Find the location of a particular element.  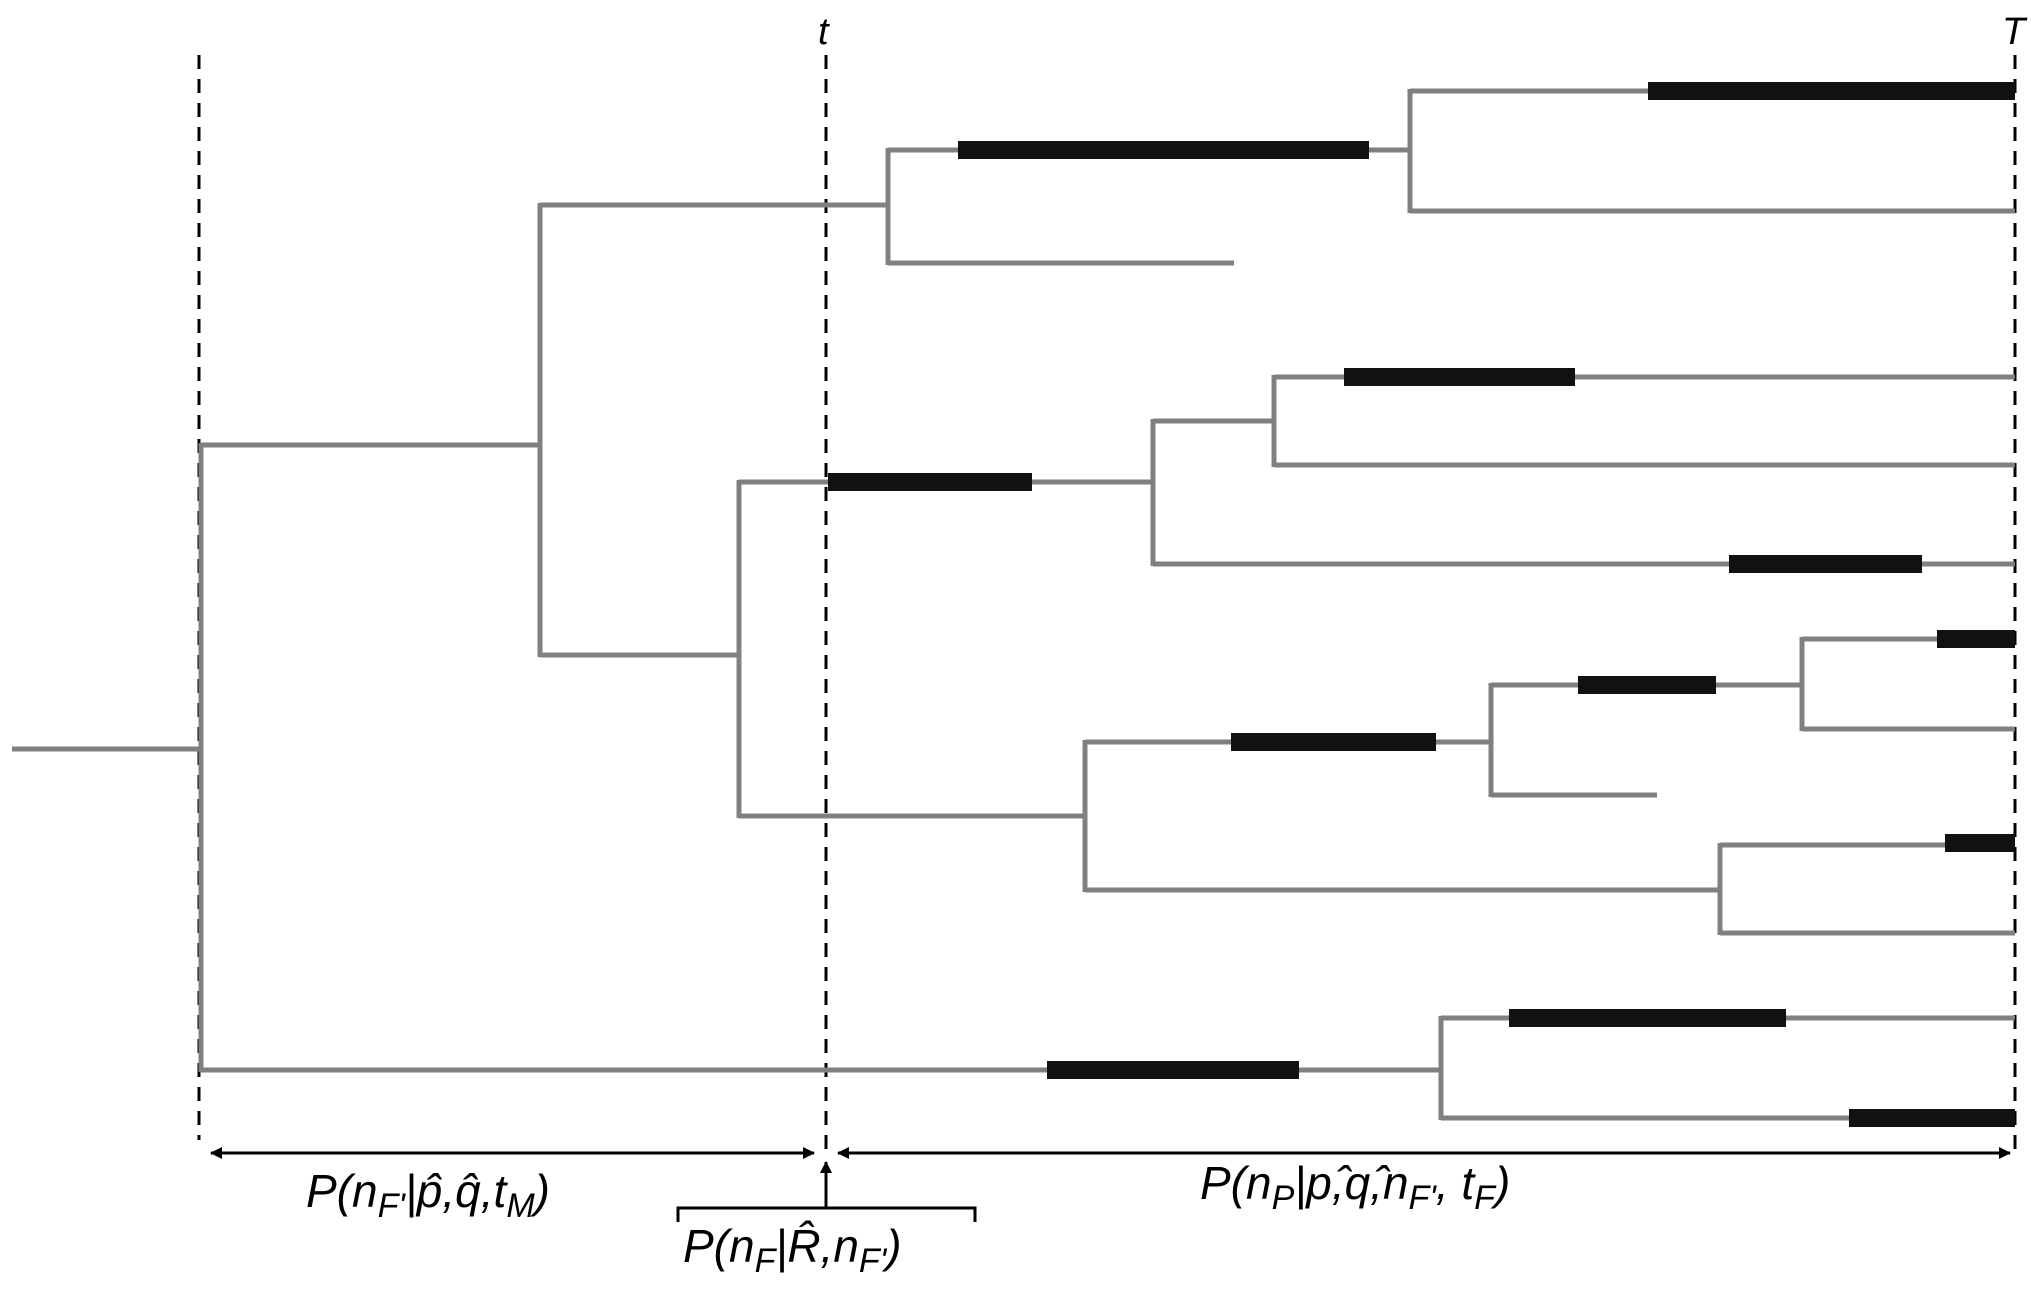

final-time-label: T is located at coordinates (2015, 32).